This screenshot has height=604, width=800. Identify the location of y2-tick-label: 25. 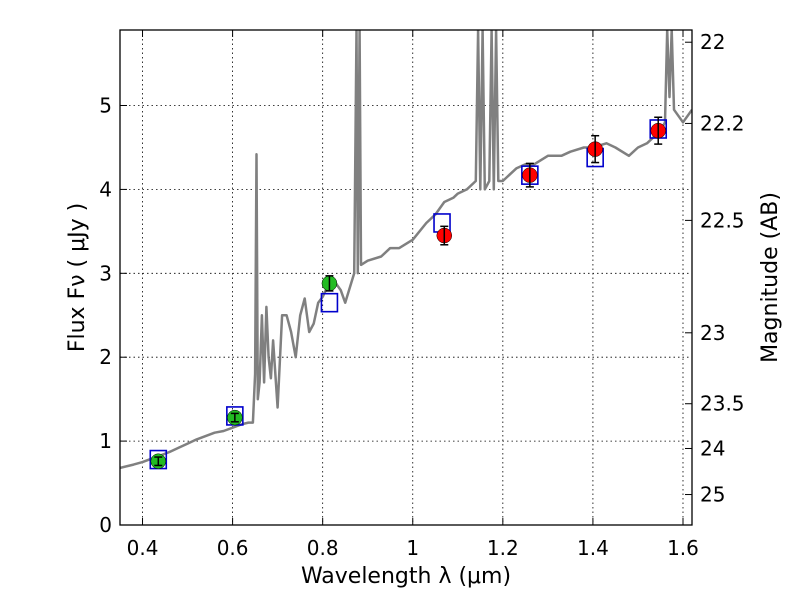
(712, 495).